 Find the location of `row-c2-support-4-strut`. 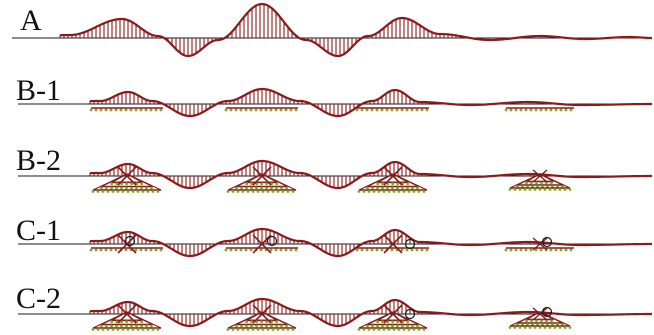

row-c2-support-4-strut is located at coordinates (525, 319).